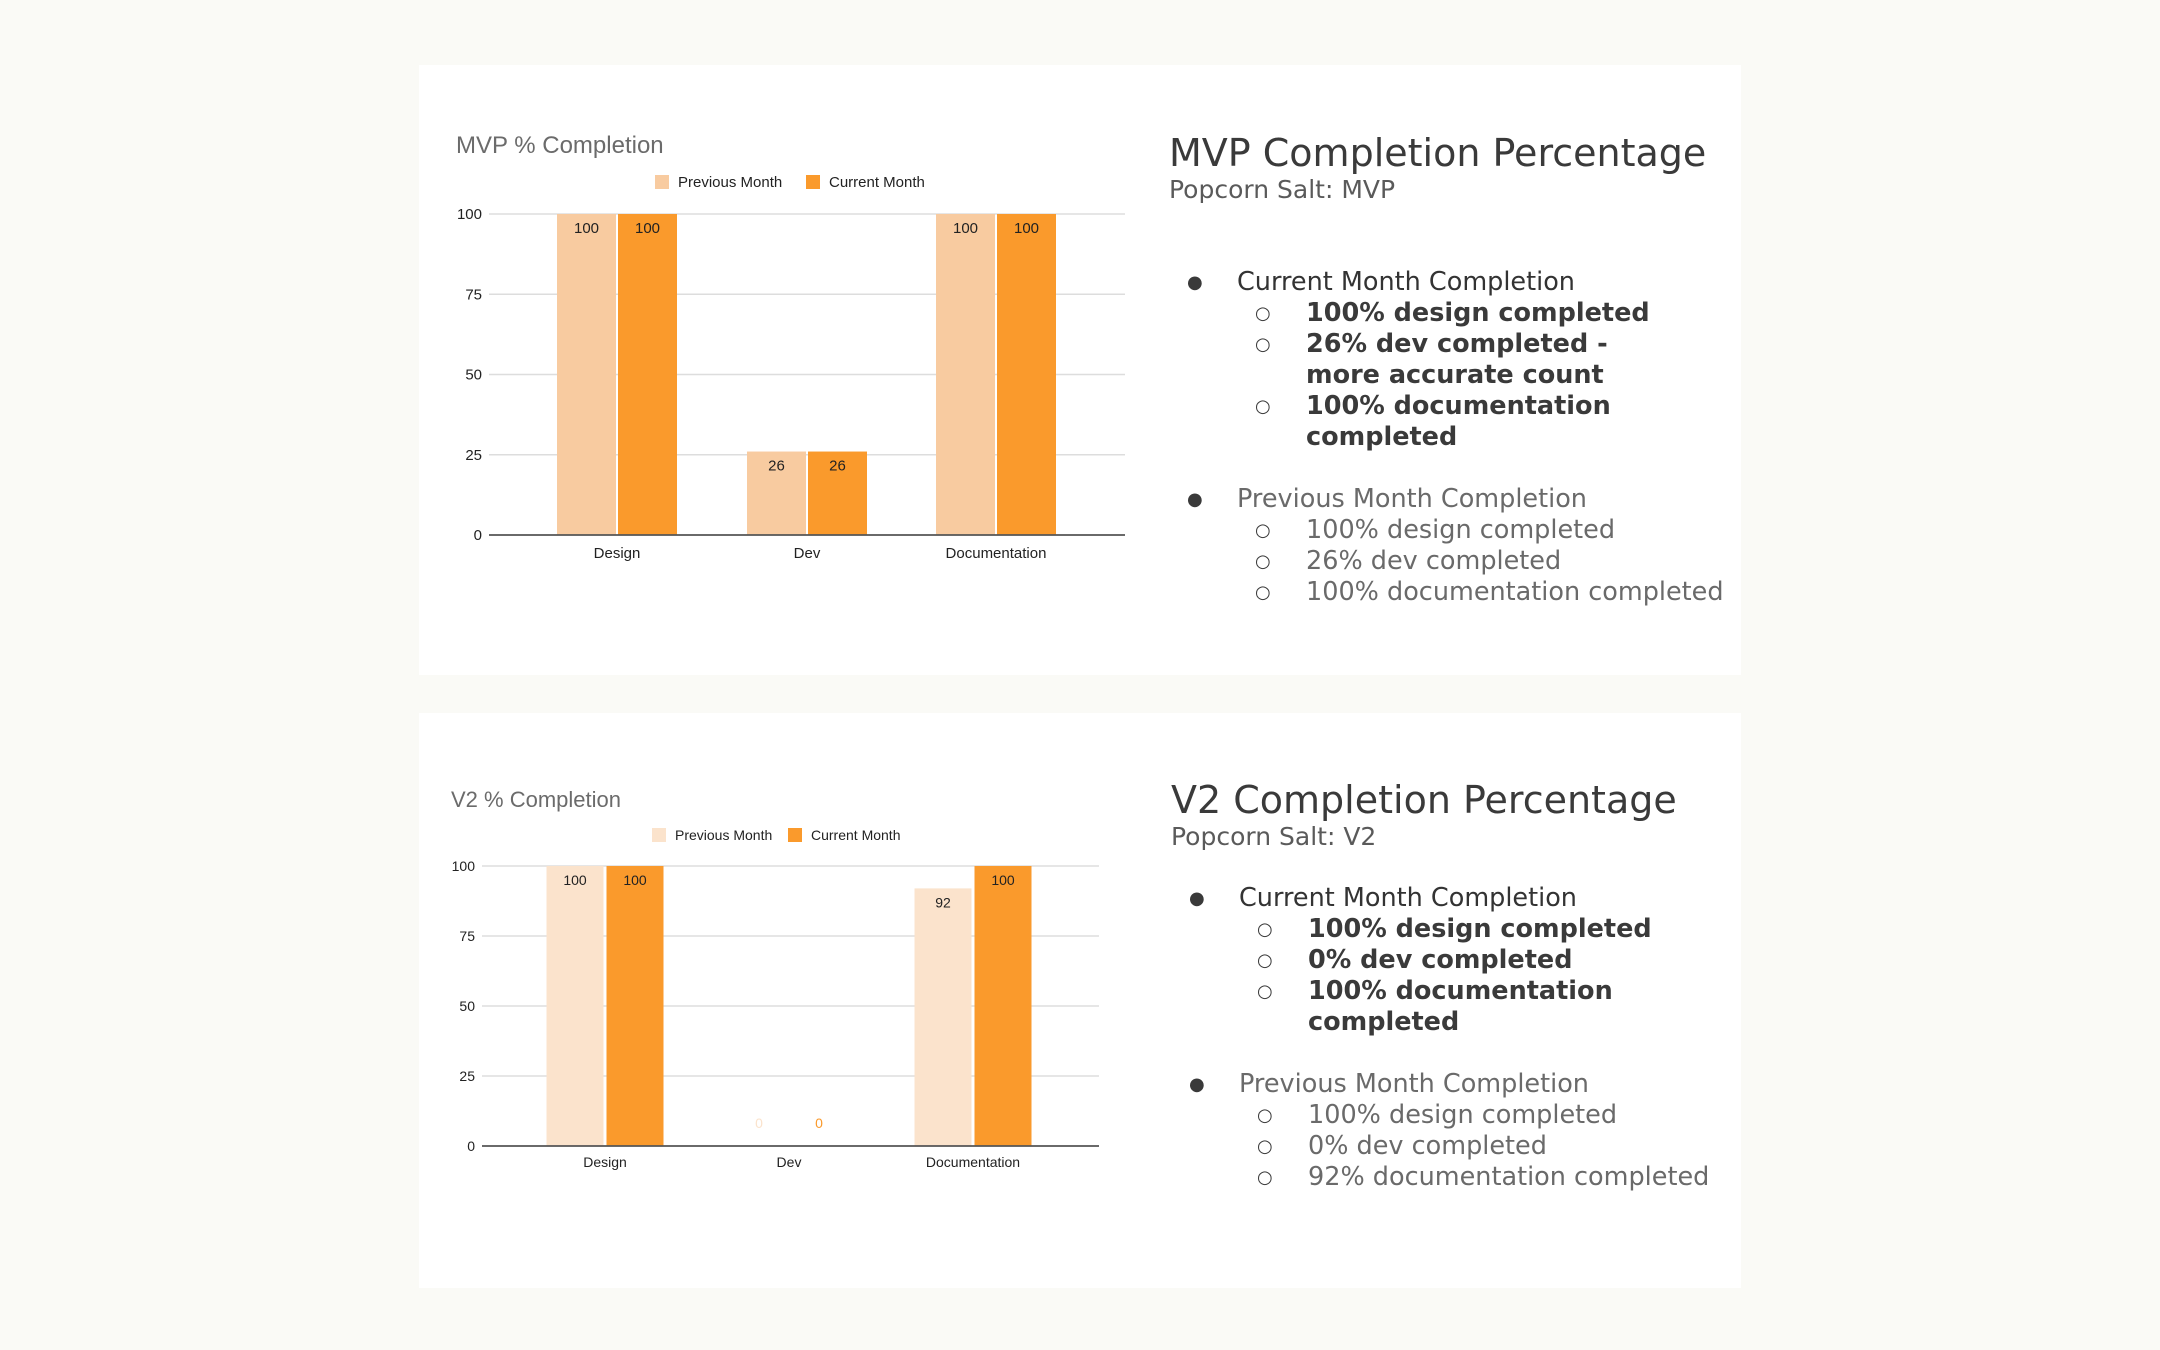 Image resolution: width=2160 pixels, height=1350 pixels. I want to click on bar-data-label: 92, so click(943, 902).